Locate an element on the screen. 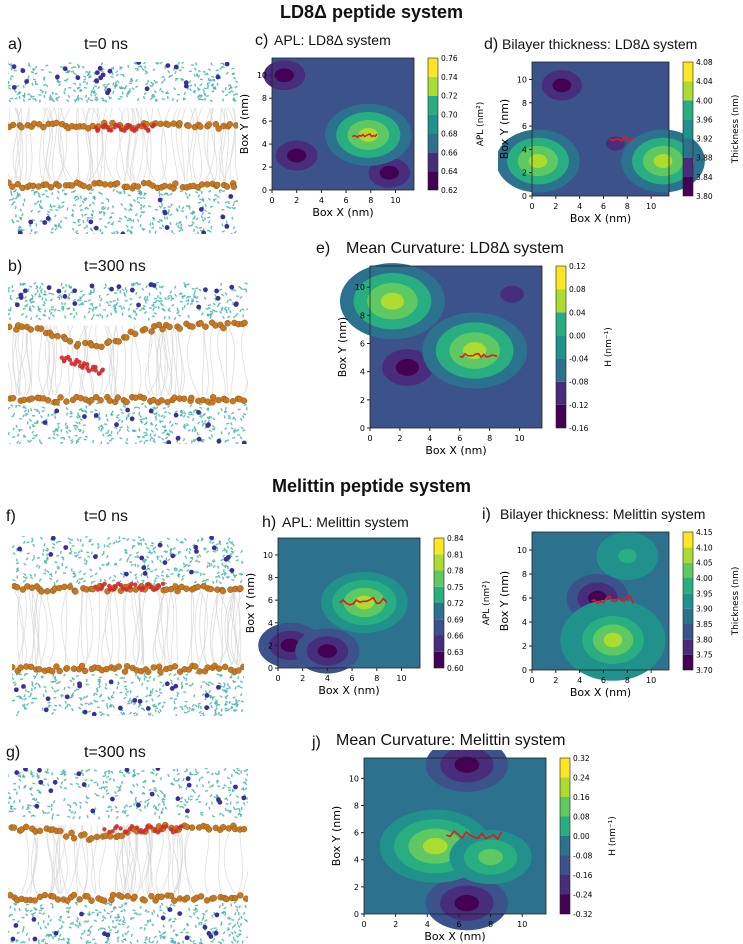 The image size is (743, 944). colorbar-tick-label: 0.32 is located at coordinates (581, 758).